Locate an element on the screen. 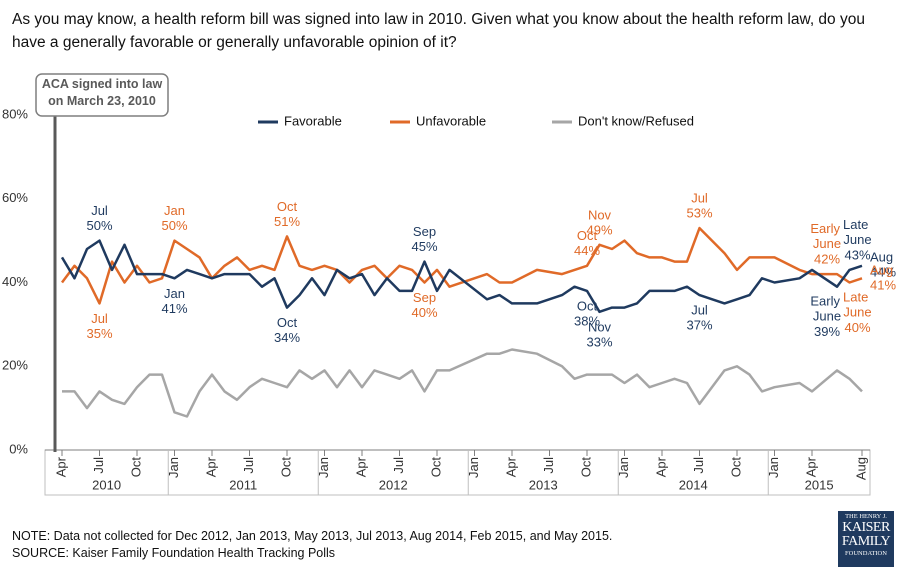 This screenshot has height=575, width=900. logo: THE HENRY J. KAISER FAMILY FOUNDATION is located at coordinates (866, 539).